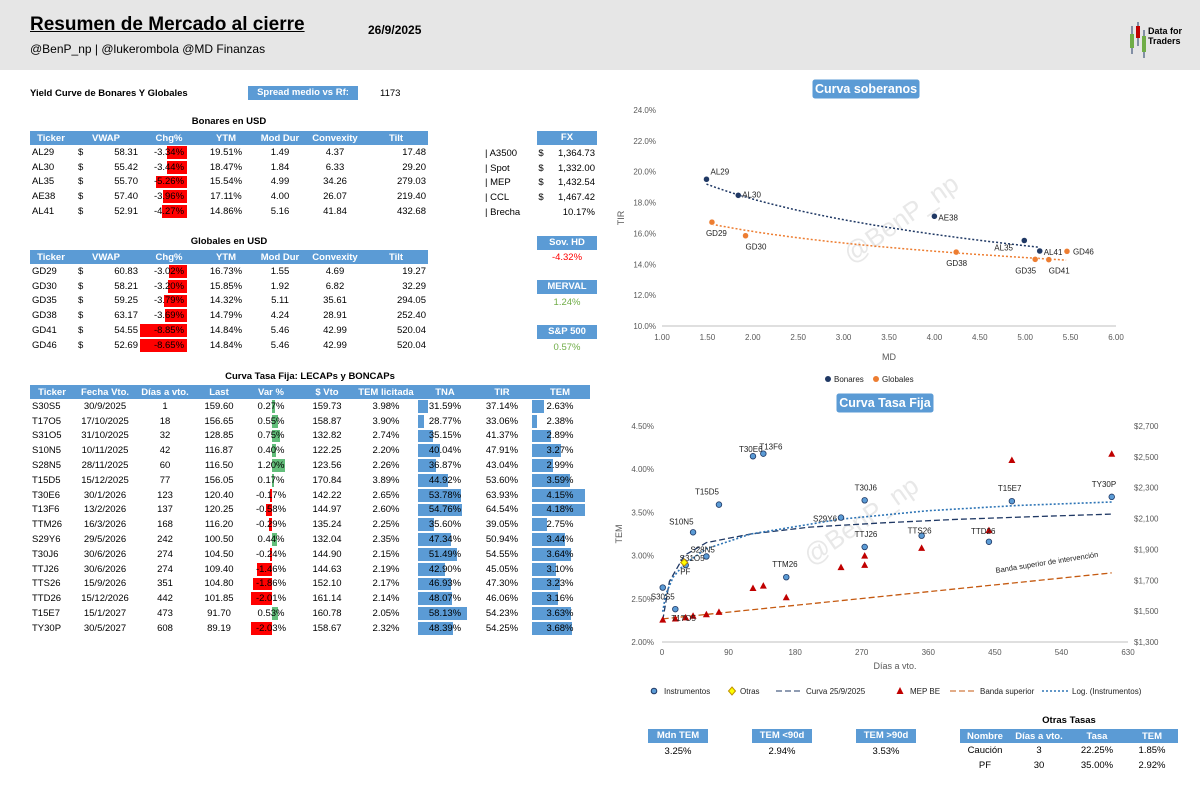 This screenshot has height=789, width=1200. I want to click on last-cell: 116.87, so click(219, 451).